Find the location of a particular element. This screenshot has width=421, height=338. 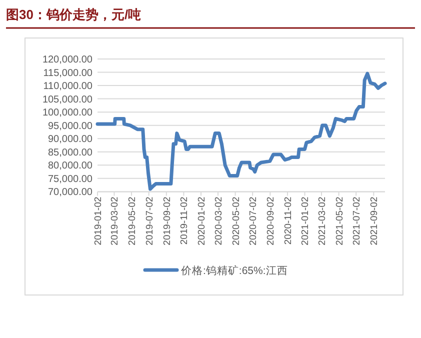

x-tick-label: 2019-01-02 is located at coordinates (98, 221).